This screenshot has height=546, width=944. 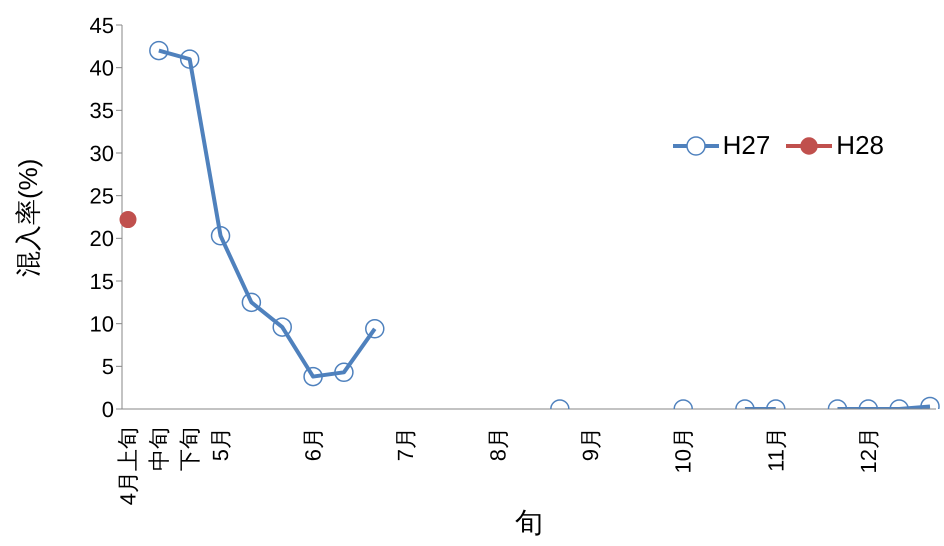 What do you see at coordinates (313, 444) in the screenshot?
I see `x-tick-label: 6月` at bounding box center [313, 444].